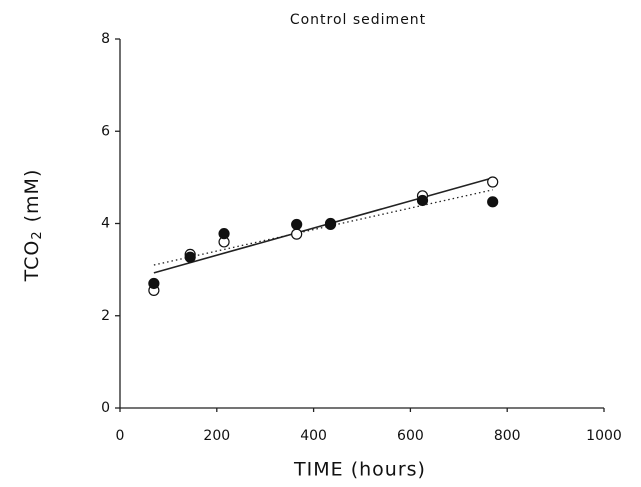 The width and height of the screenshot is (641, 487). Describe the element at coordinates (32, 196) in the screenshot. I see `y-label-suffix: (mM)` at that location.